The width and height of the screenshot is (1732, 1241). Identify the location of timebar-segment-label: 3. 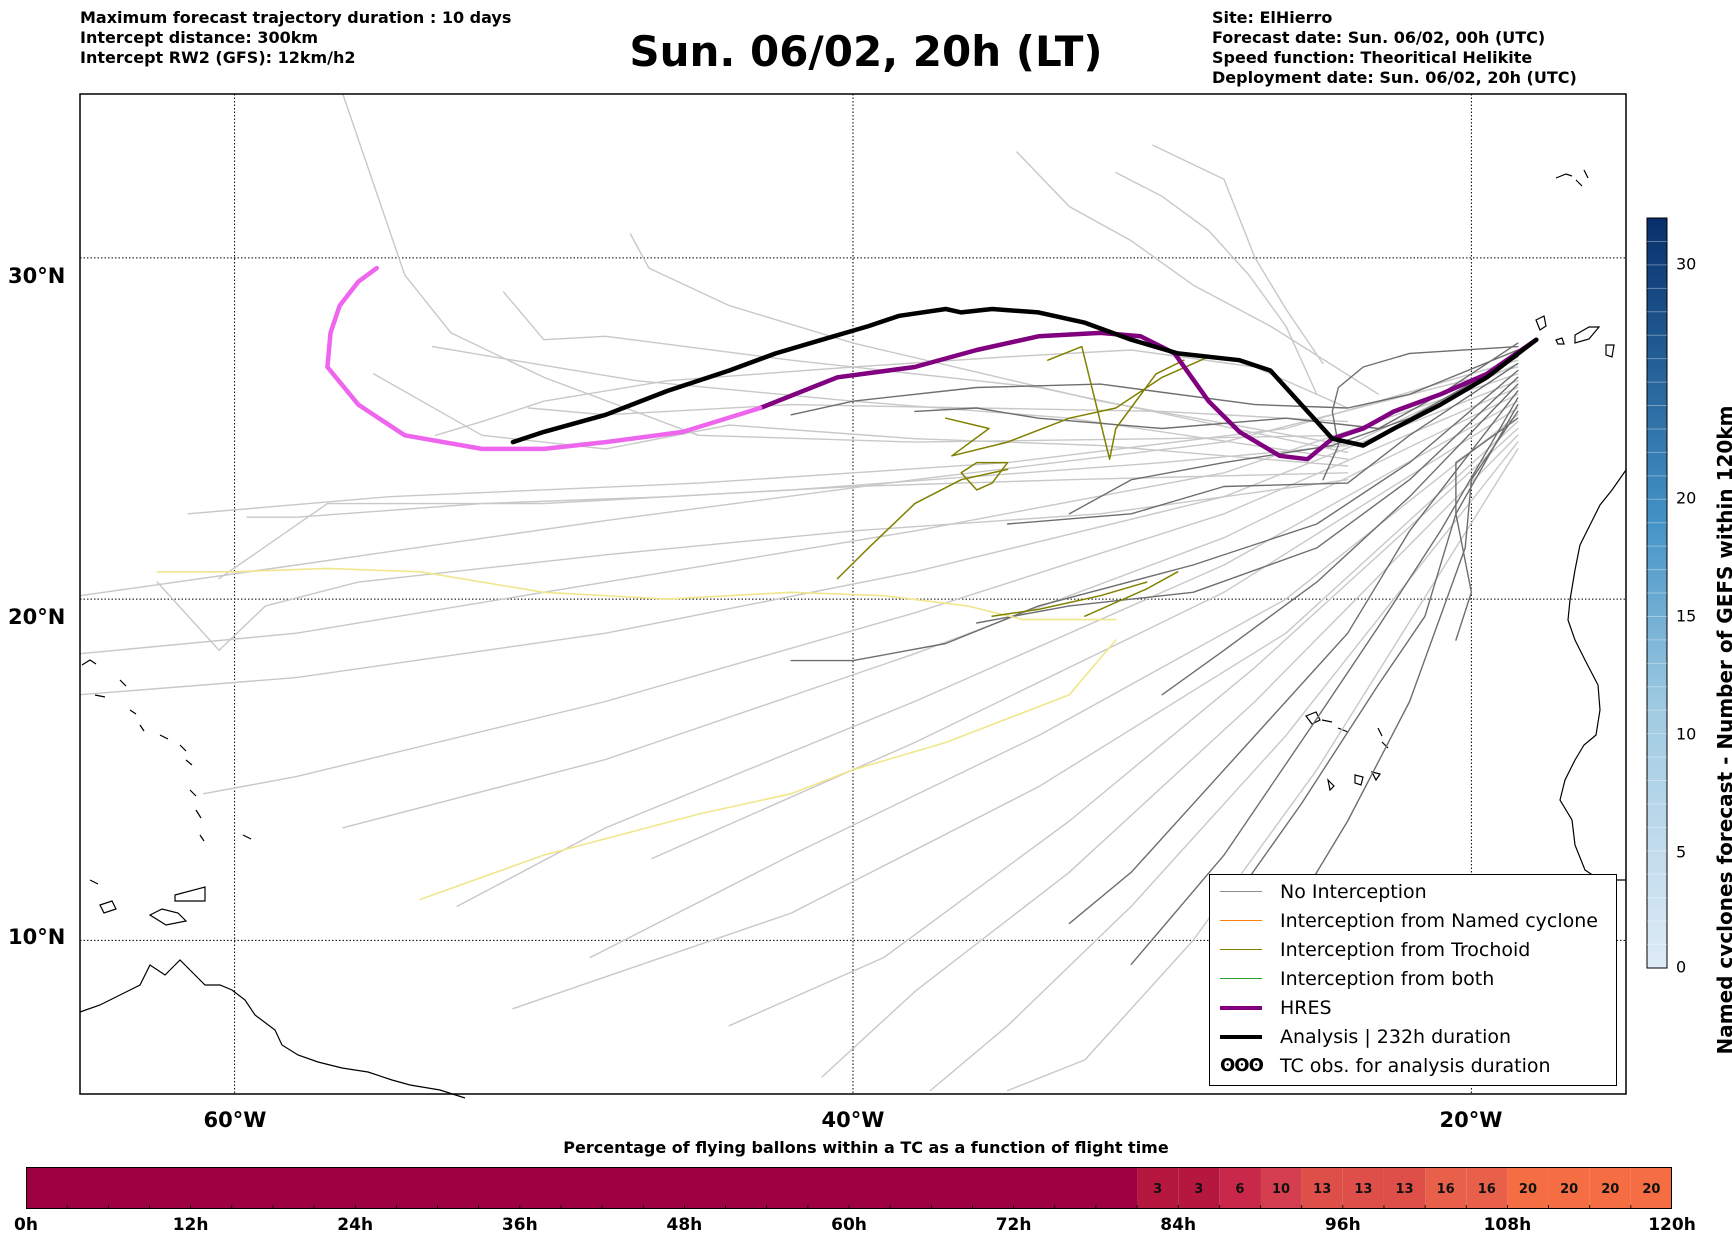
(1198, 1189).